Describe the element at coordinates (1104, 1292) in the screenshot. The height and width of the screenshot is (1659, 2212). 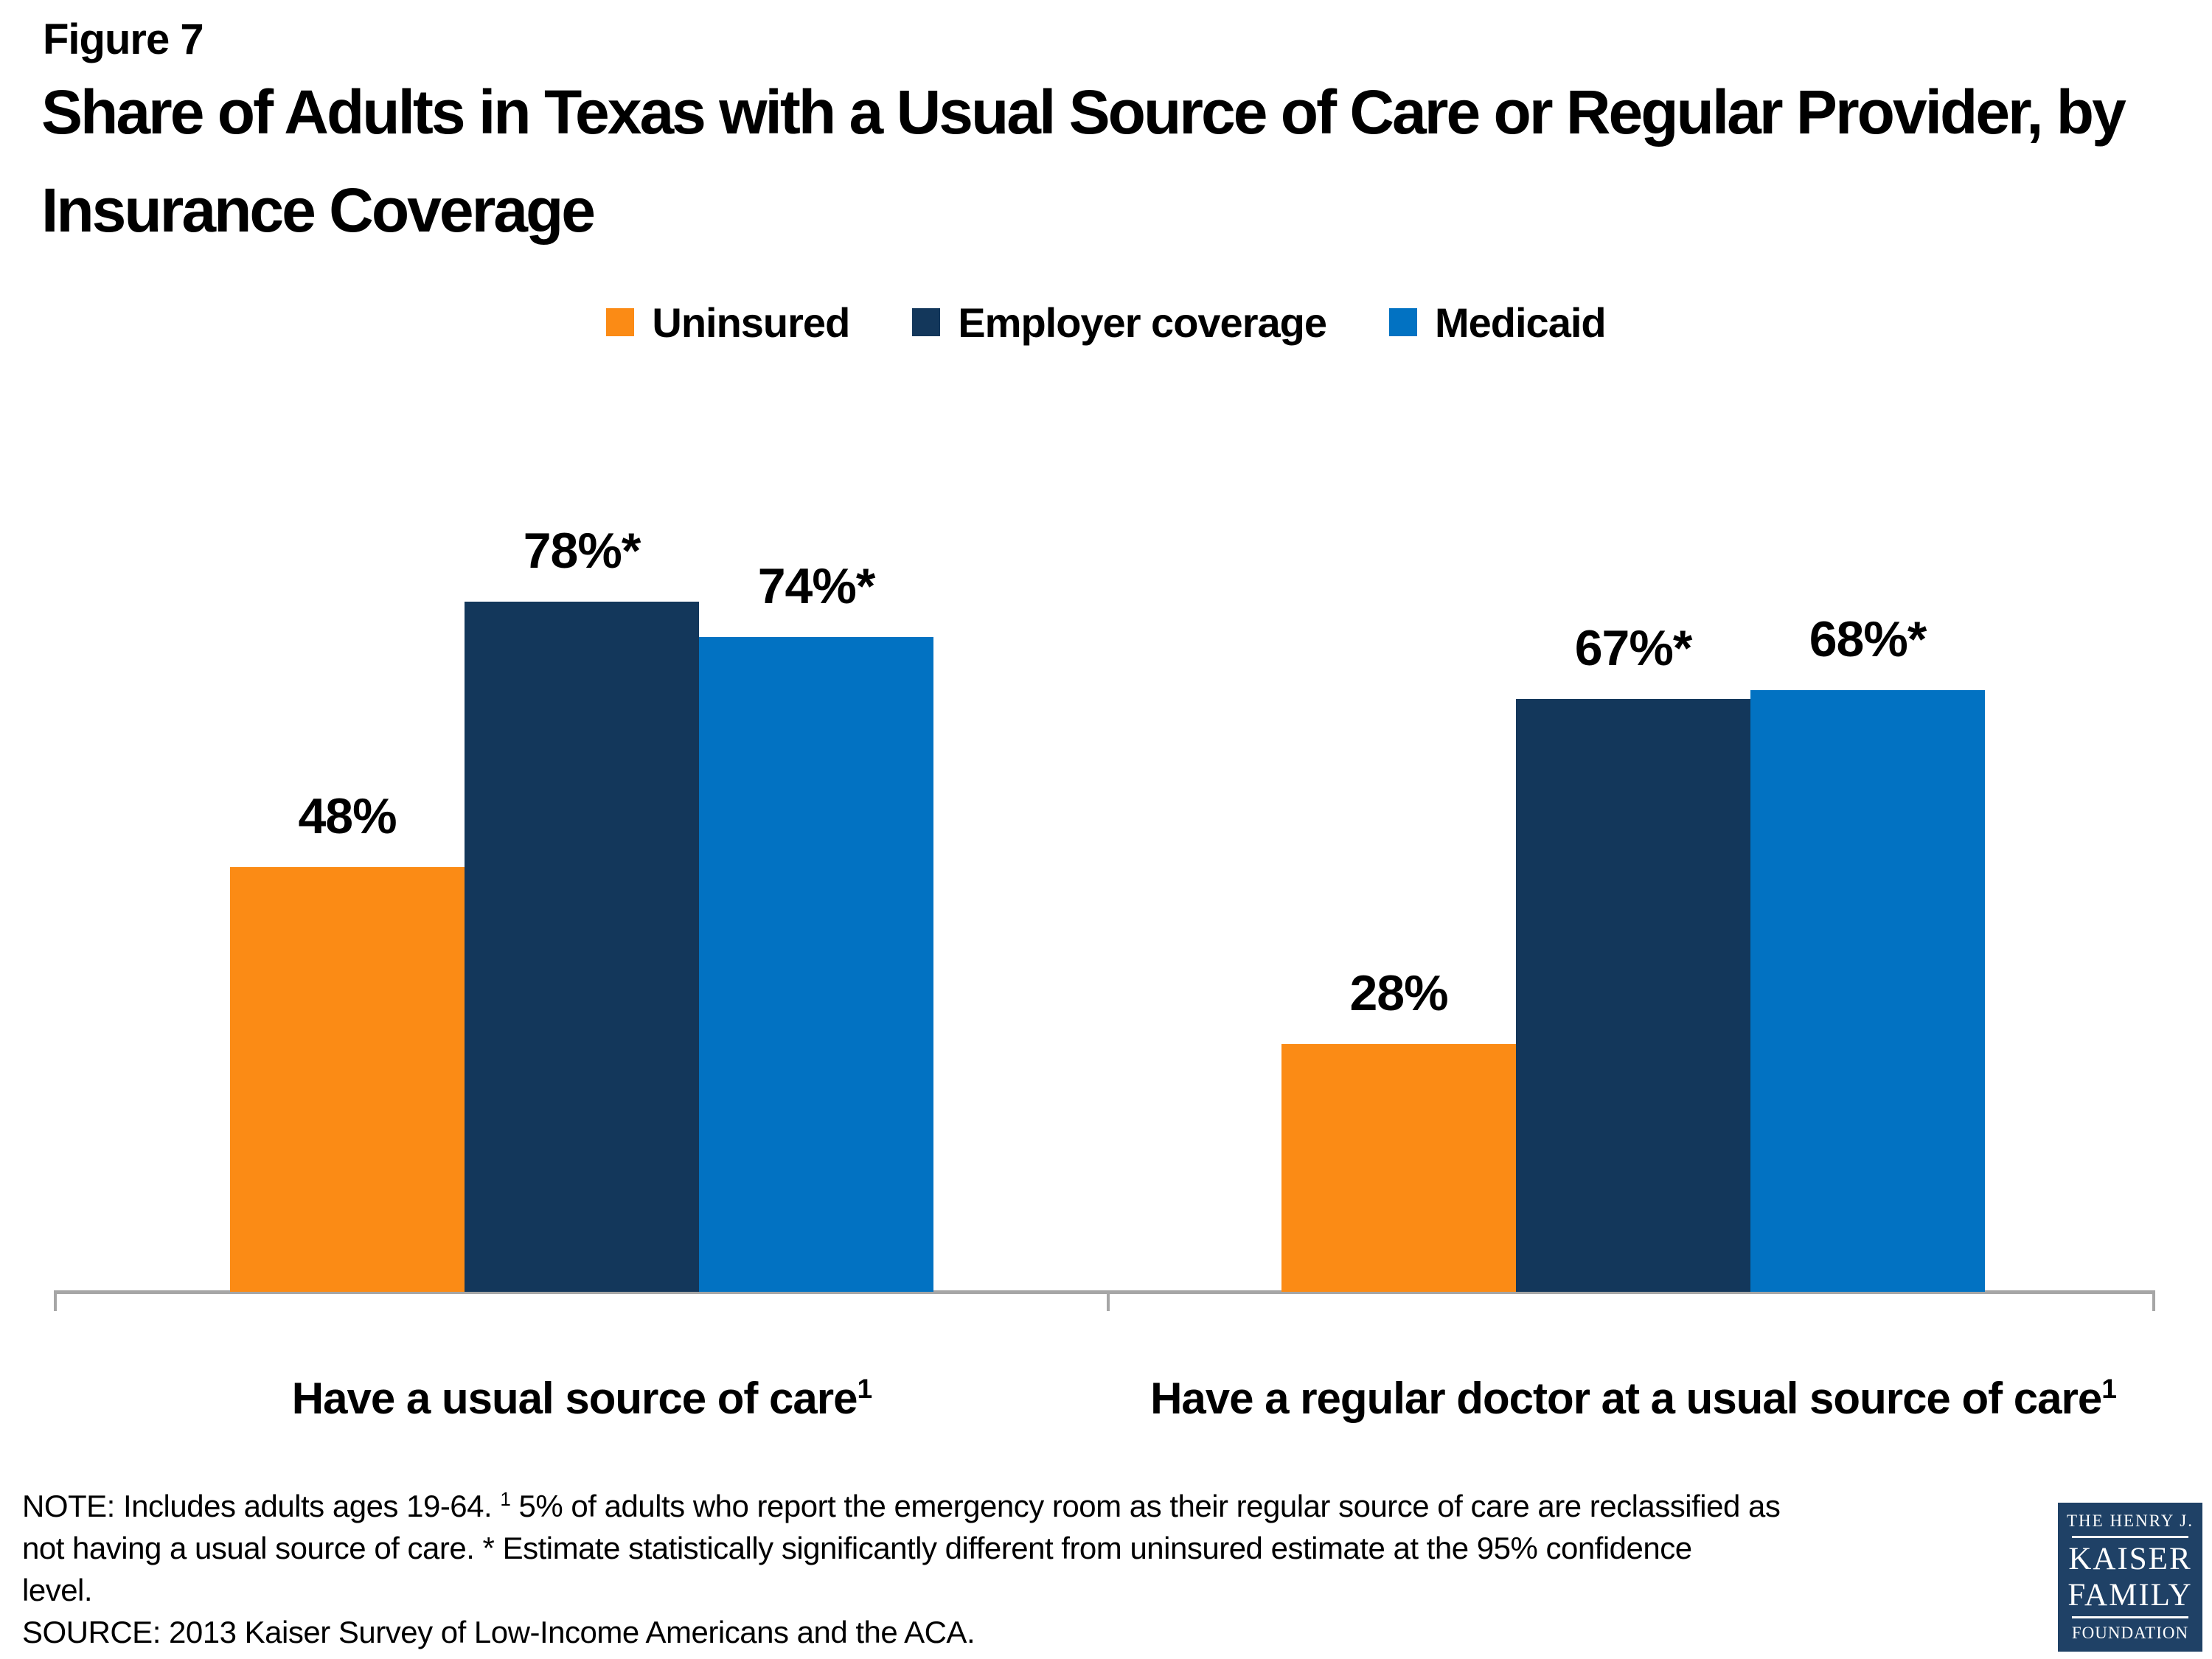
I see `x-axis-line` at that location.